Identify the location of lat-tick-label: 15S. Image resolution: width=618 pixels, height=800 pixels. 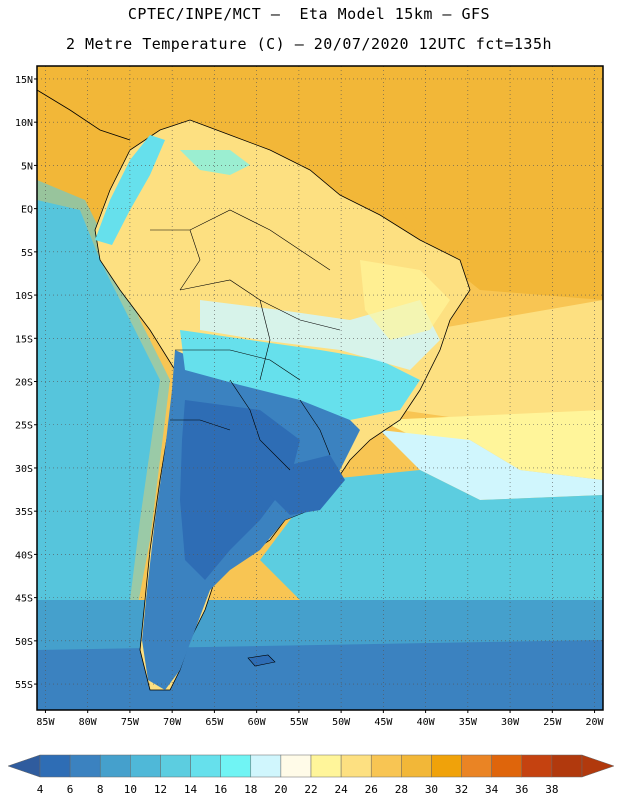
(24, 339).